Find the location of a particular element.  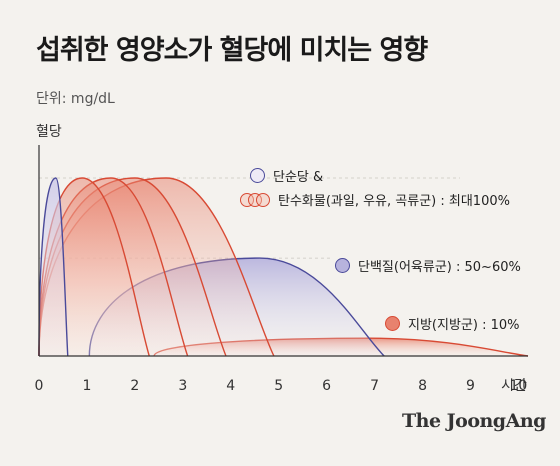

x-tick-label: 8 is located at coordinates (422, 386).